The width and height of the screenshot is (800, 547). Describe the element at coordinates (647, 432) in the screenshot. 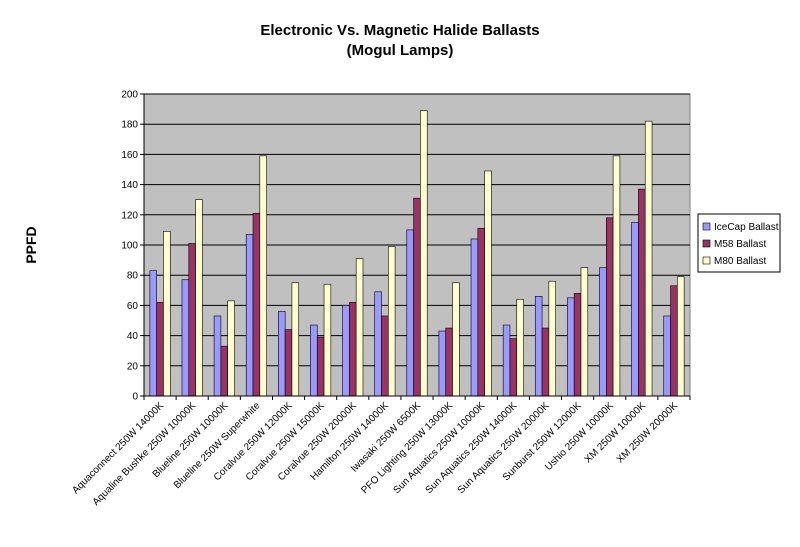

I see `x-tick-label: XM 250W 20000K` at that location.